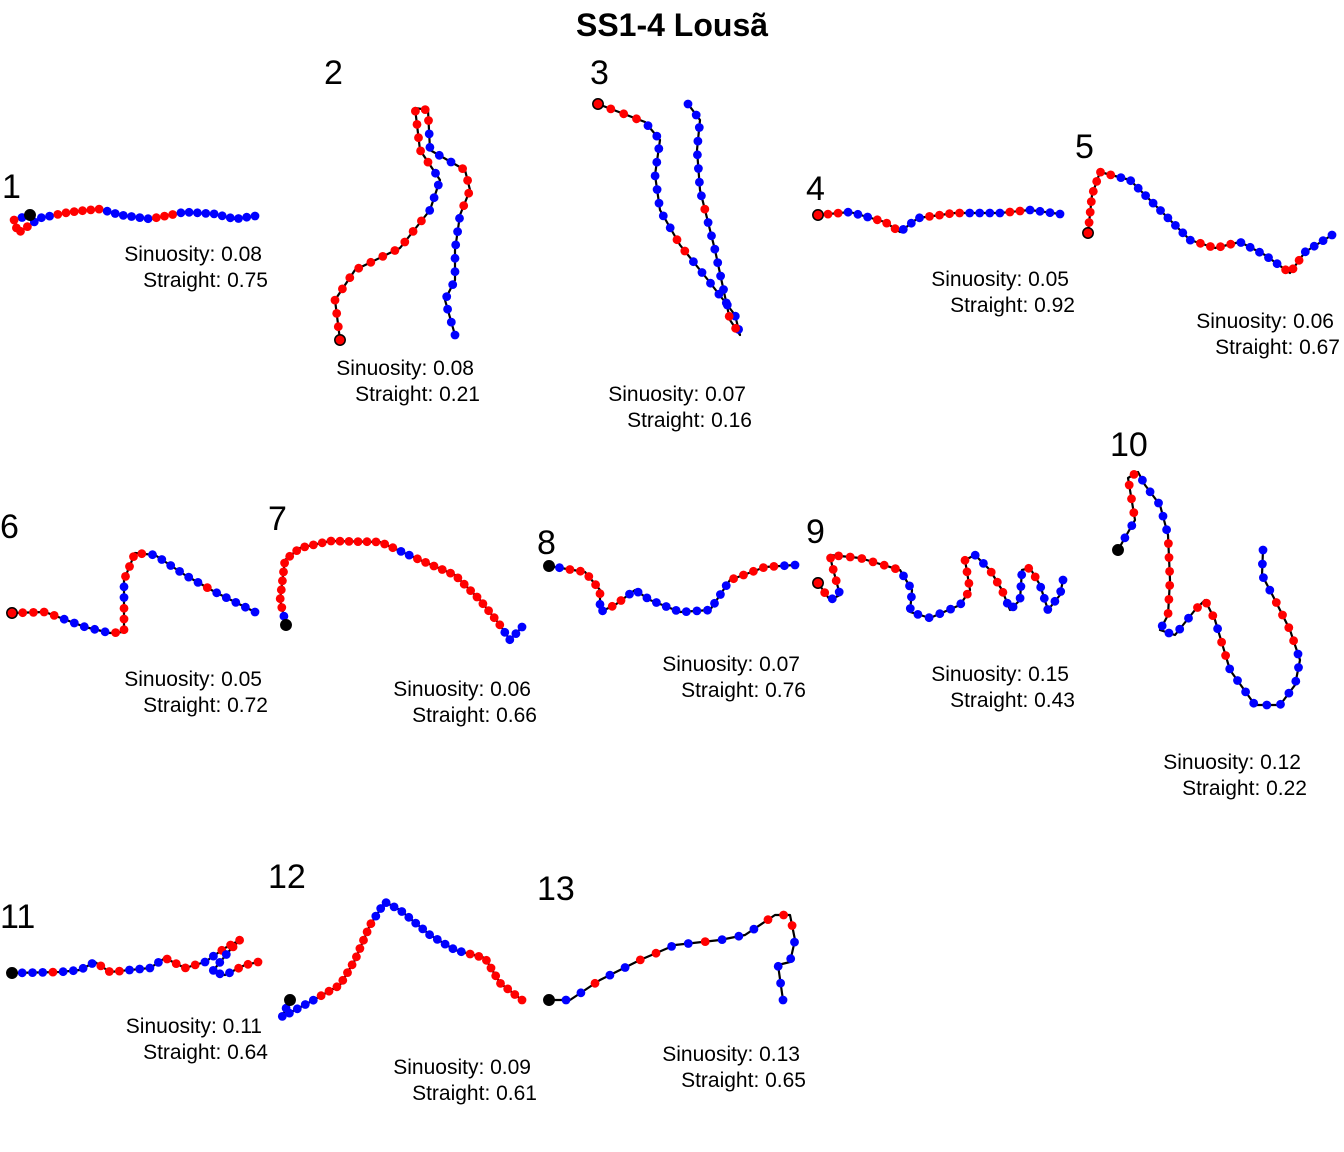 The width and height of the screenshot is (1344, 1152). I want to click on panel-number: 1, so click(11, 187).